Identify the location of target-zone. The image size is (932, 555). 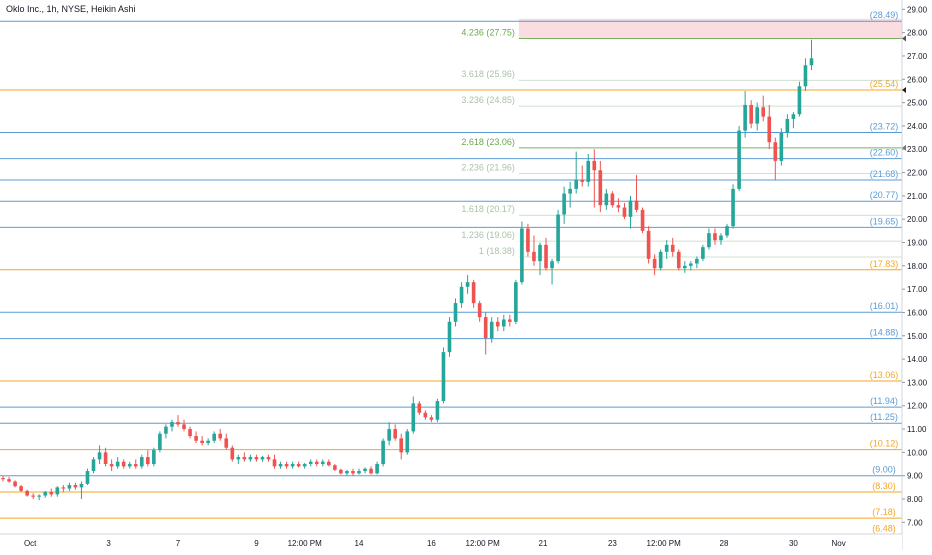
(710, 28).